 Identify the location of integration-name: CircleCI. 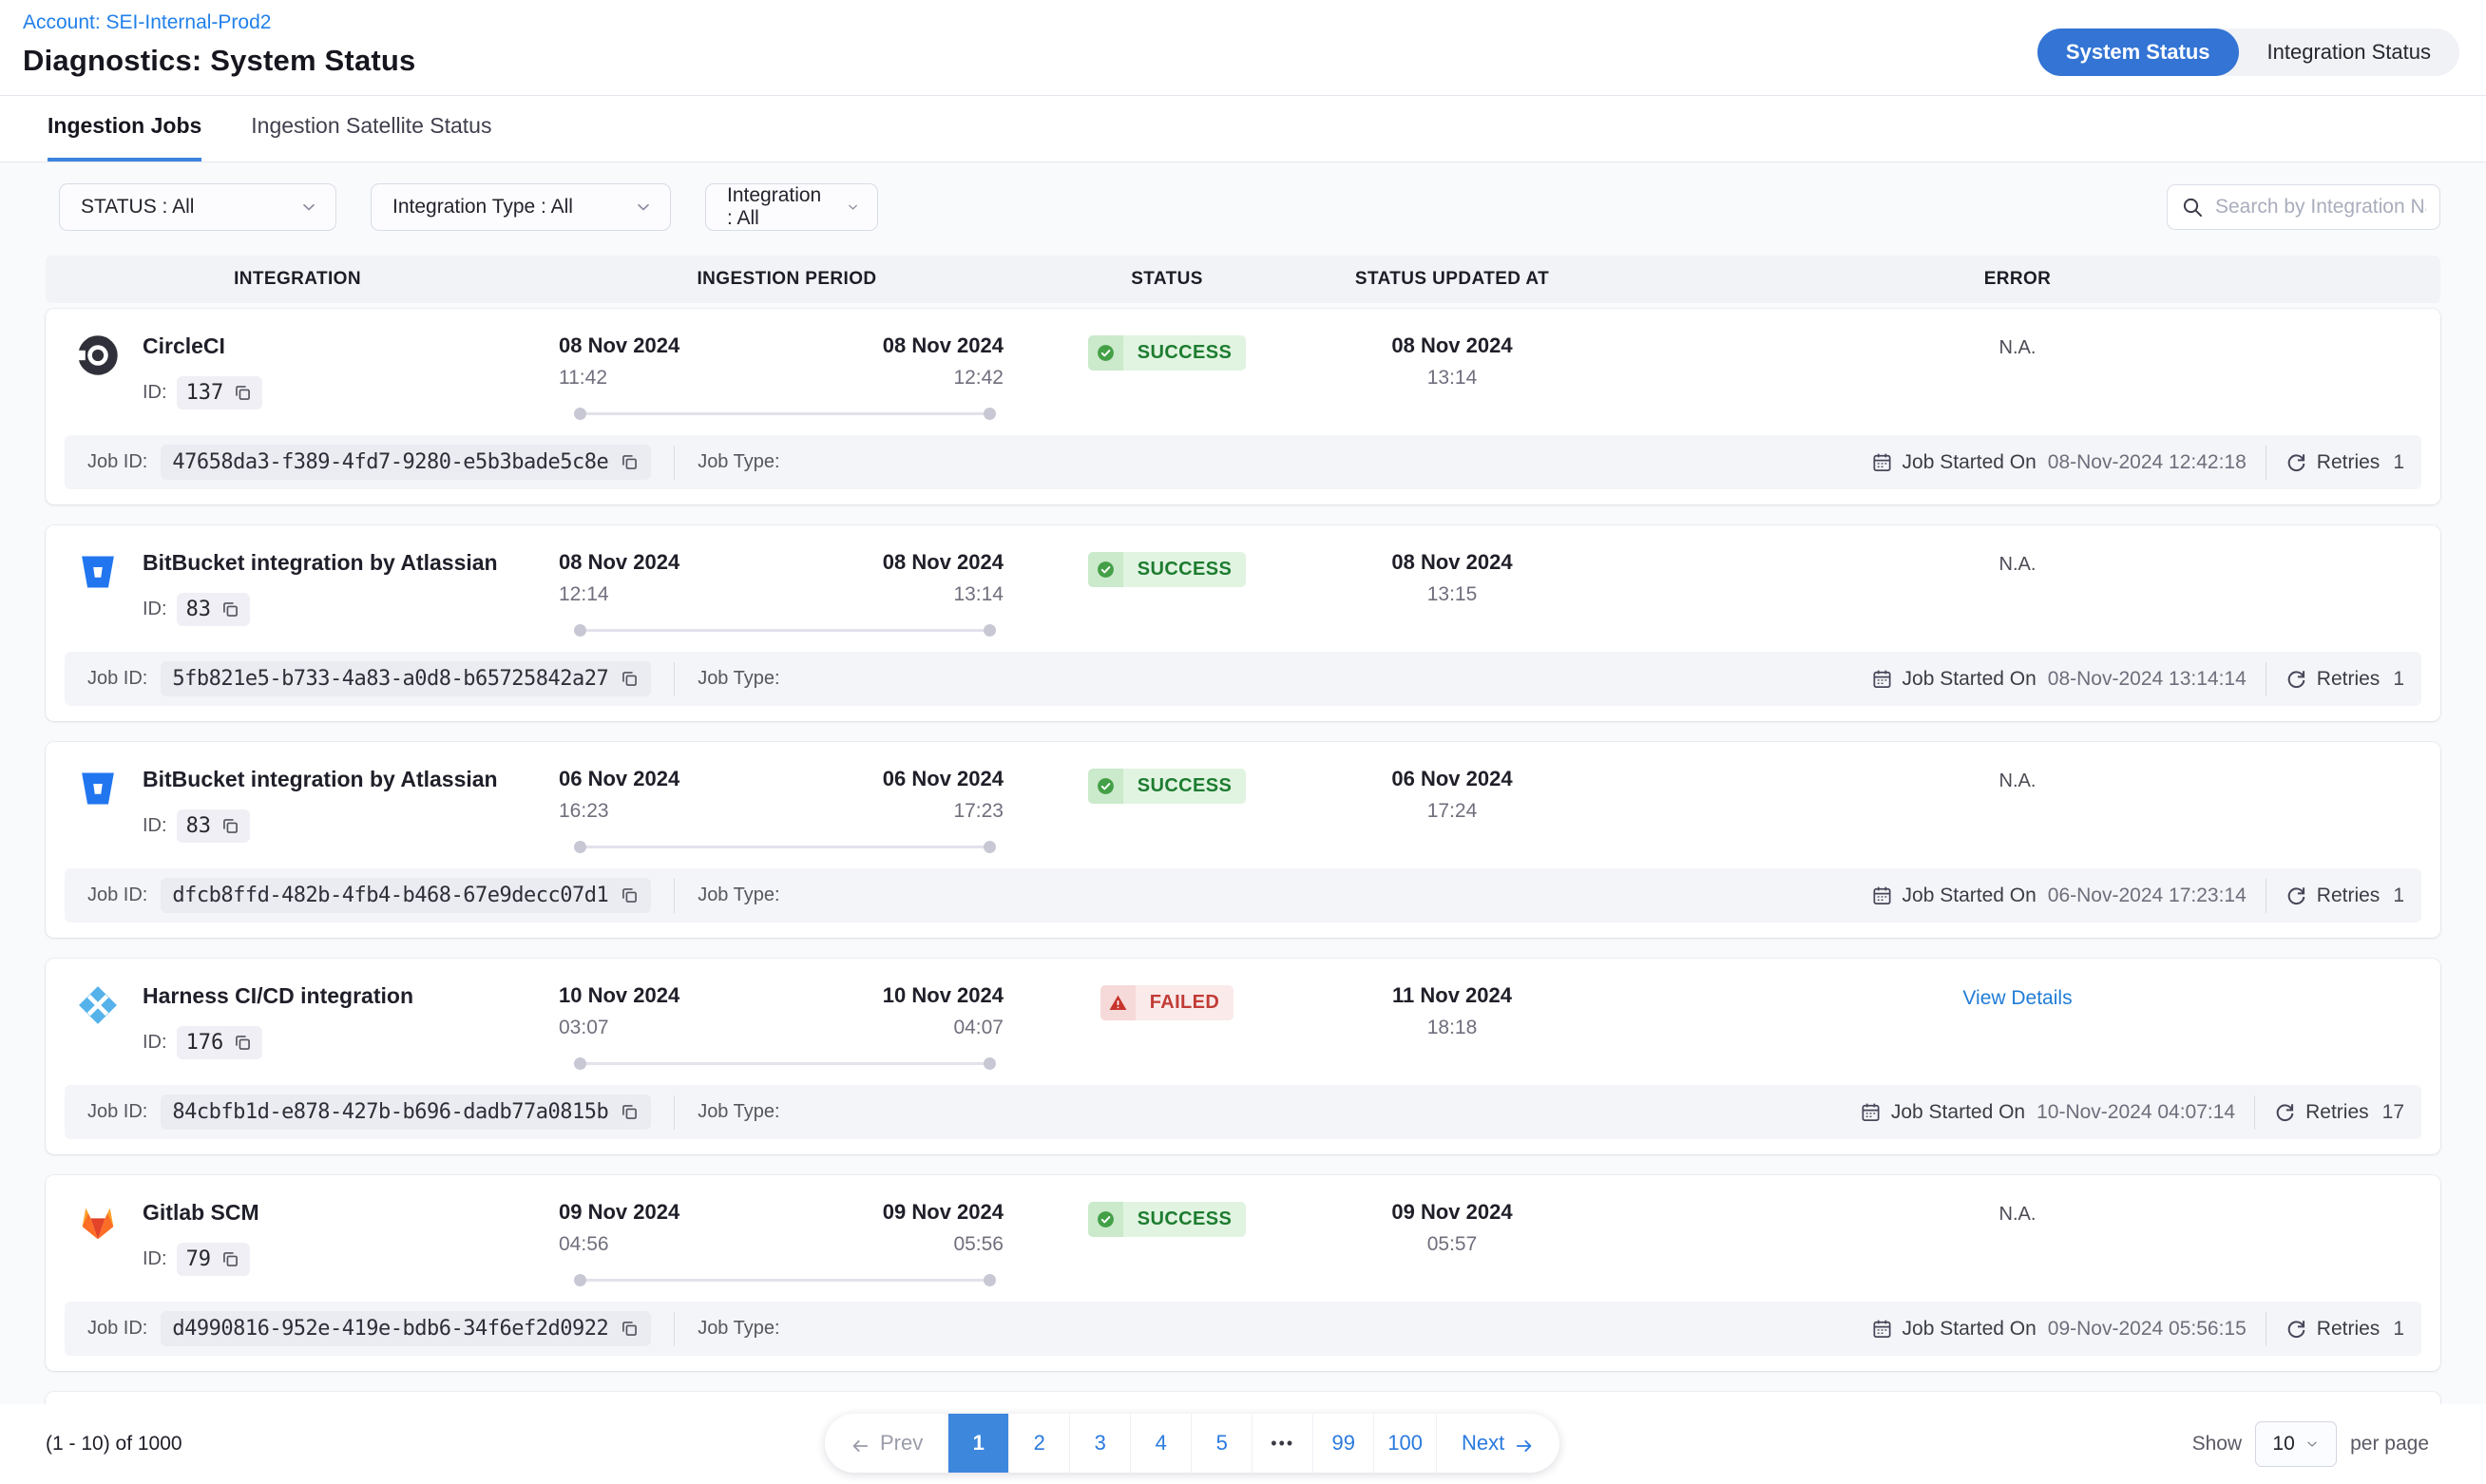
(184, 345).